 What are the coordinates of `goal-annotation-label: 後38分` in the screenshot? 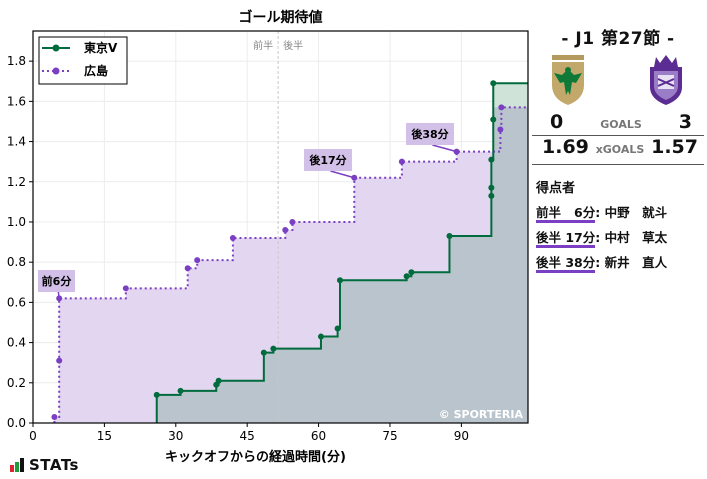 It's located at (429, 134).